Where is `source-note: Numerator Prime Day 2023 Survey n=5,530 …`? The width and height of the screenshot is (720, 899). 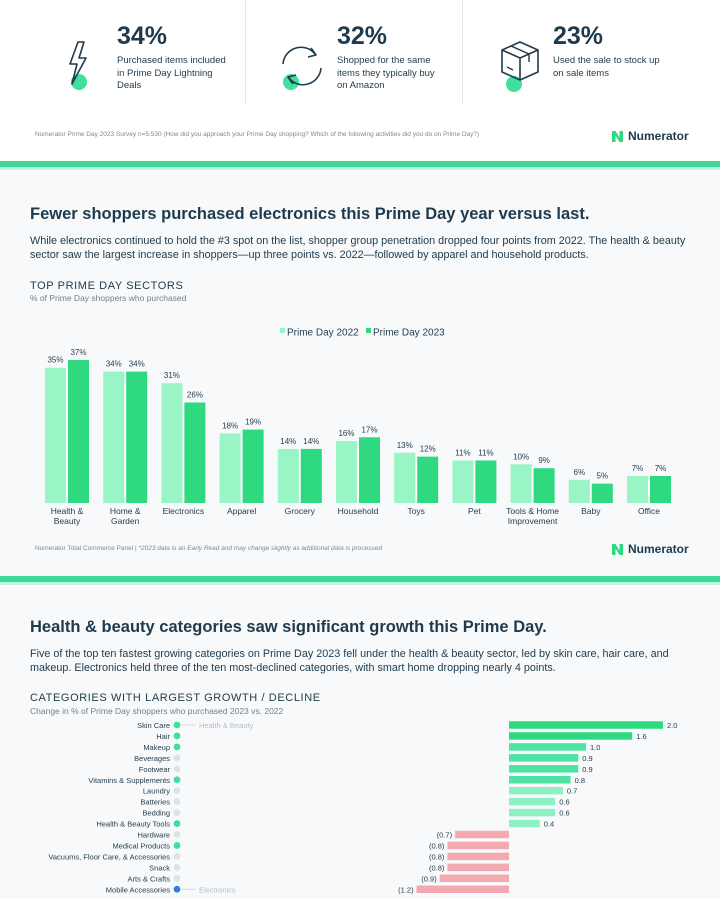 source-note: Numerator Prime Day 2023 Survey n=5,530 … is located at coordinates (257, 134).